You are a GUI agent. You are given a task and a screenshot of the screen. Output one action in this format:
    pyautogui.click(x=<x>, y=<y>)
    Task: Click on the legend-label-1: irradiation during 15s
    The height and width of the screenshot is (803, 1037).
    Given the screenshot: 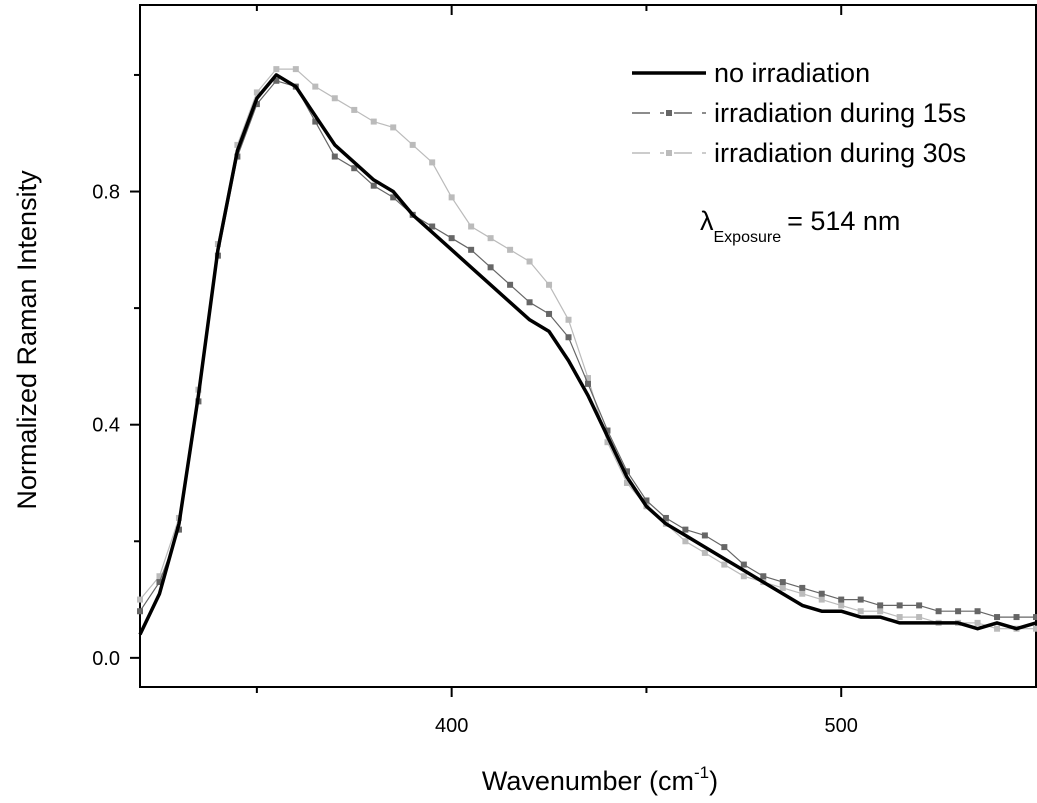 What is the action you would take?
    pyautogui.click(x=840, y=113)
    